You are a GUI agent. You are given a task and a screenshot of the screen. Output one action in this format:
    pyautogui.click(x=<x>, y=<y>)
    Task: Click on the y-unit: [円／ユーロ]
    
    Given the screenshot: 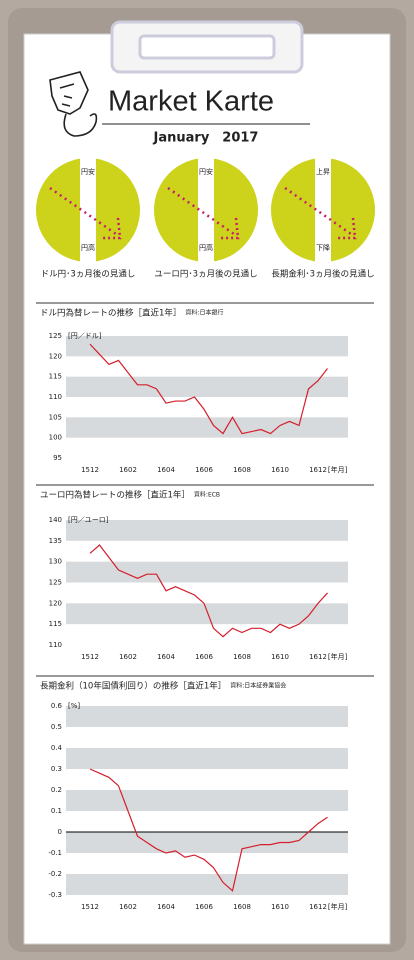 What is the action you would take?
    pyautogui.click(x=88, y=520)
    